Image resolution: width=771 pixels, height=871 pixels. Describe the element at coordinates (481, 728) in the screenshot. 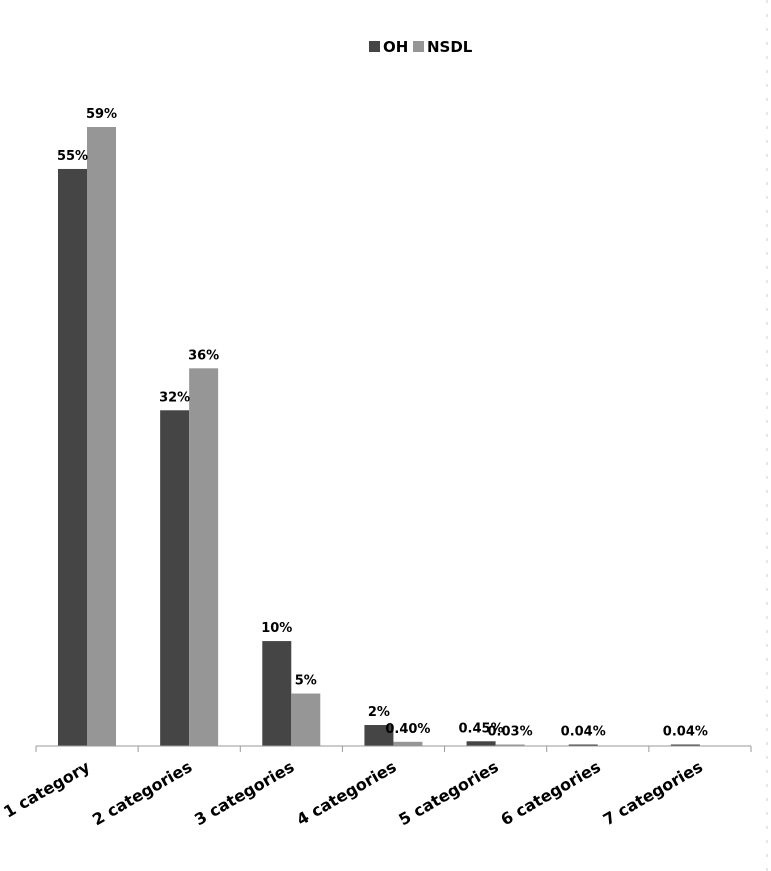

I see `data-label-oh-5: 0.45%` at that location.